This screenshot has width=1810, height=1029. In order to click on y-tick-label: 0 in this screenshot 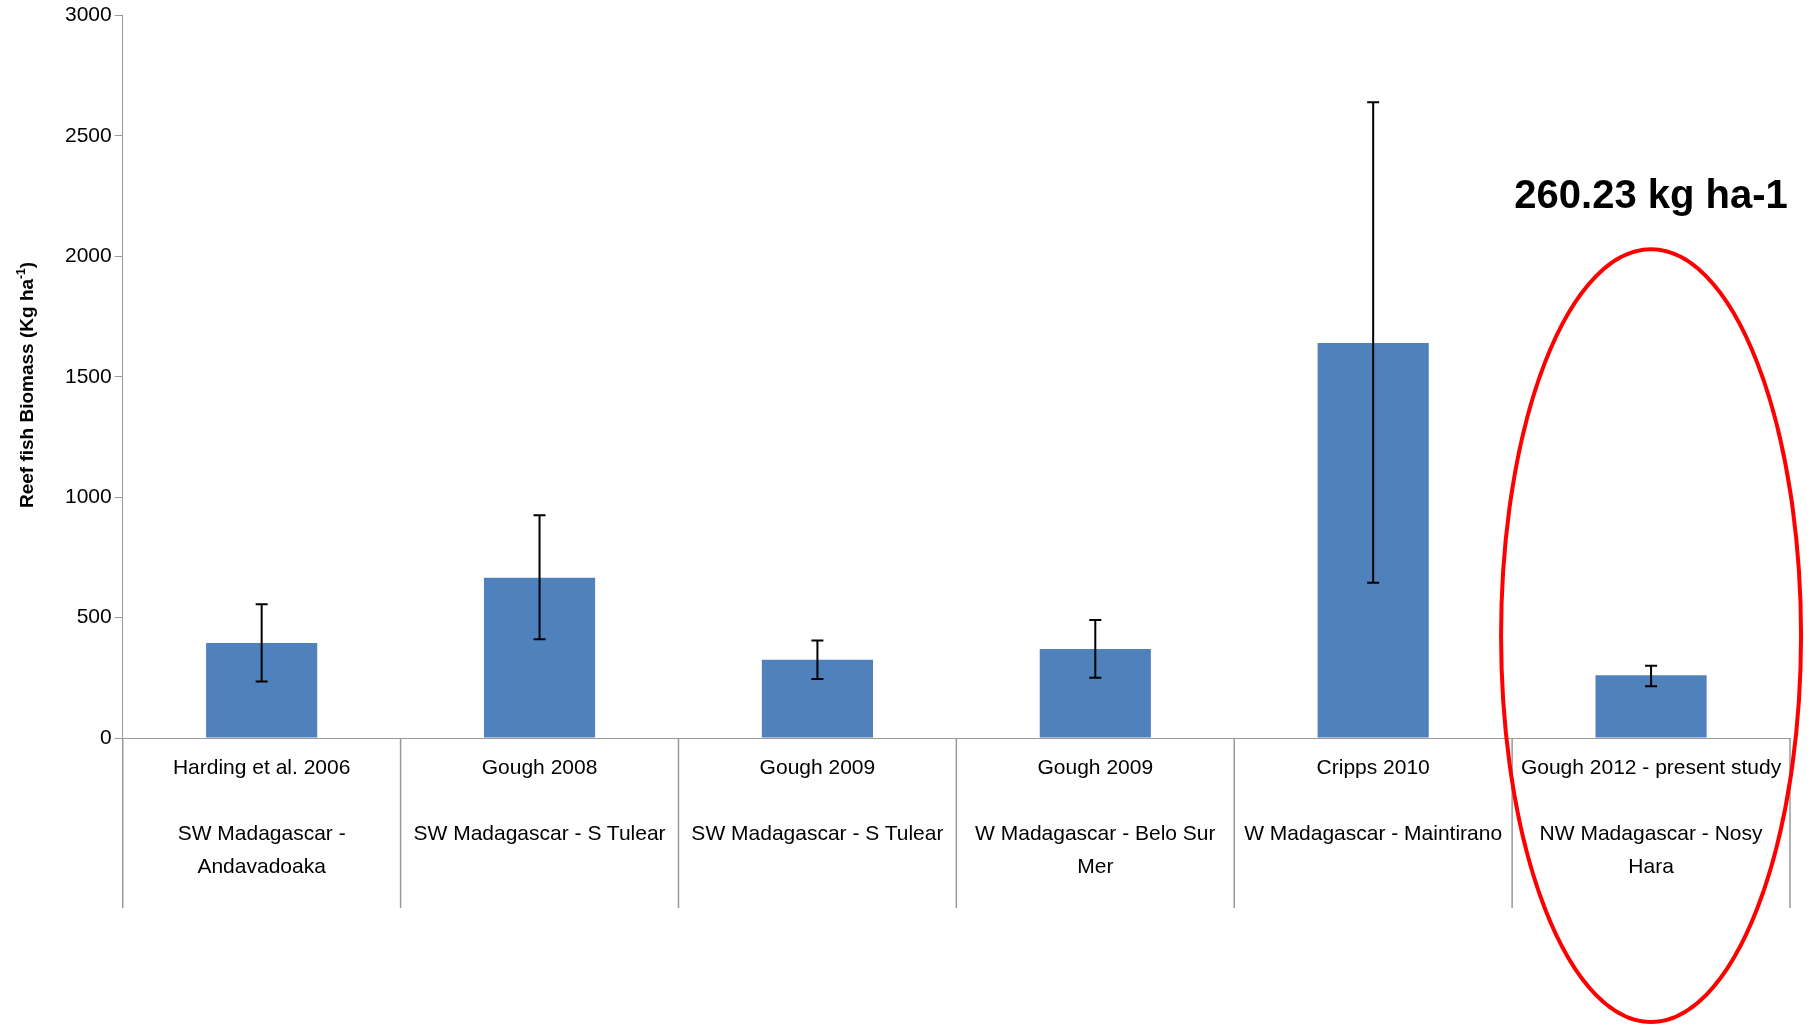, I will do `click(106, 736)`.